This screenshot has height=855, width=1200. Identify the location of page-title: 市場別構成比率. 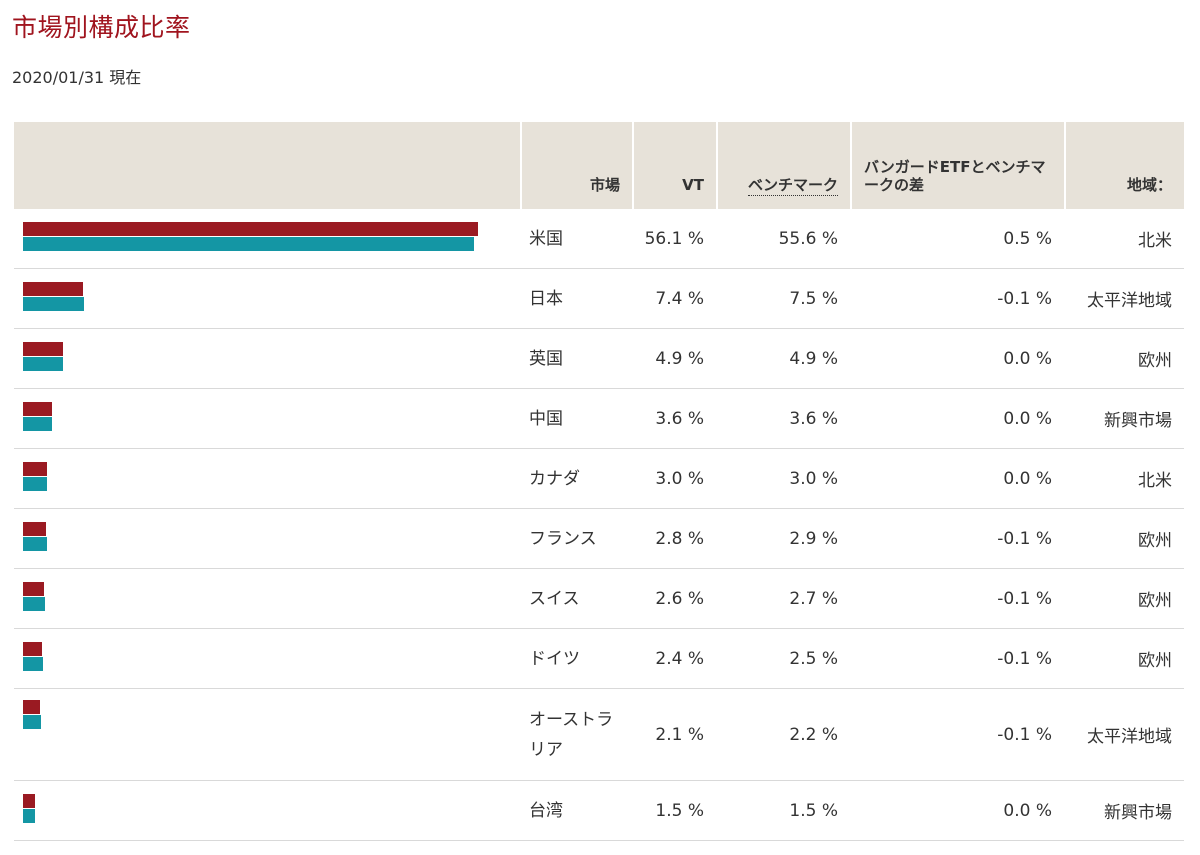
(101, 27).